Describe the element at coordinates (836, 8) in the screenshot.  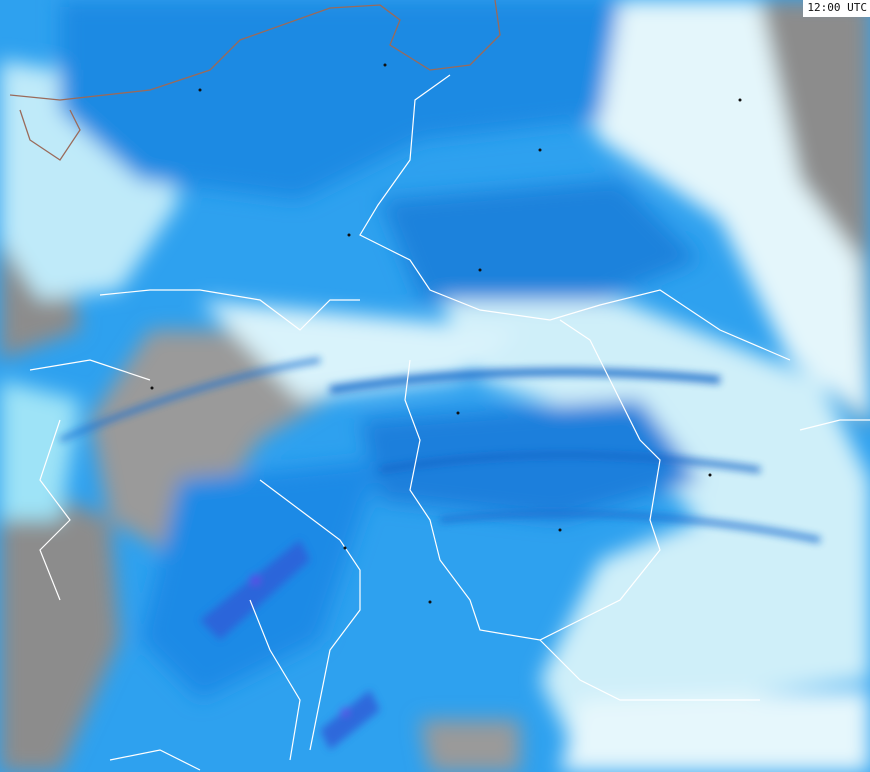
I see `time-label: 12:00 UTC` at that location.